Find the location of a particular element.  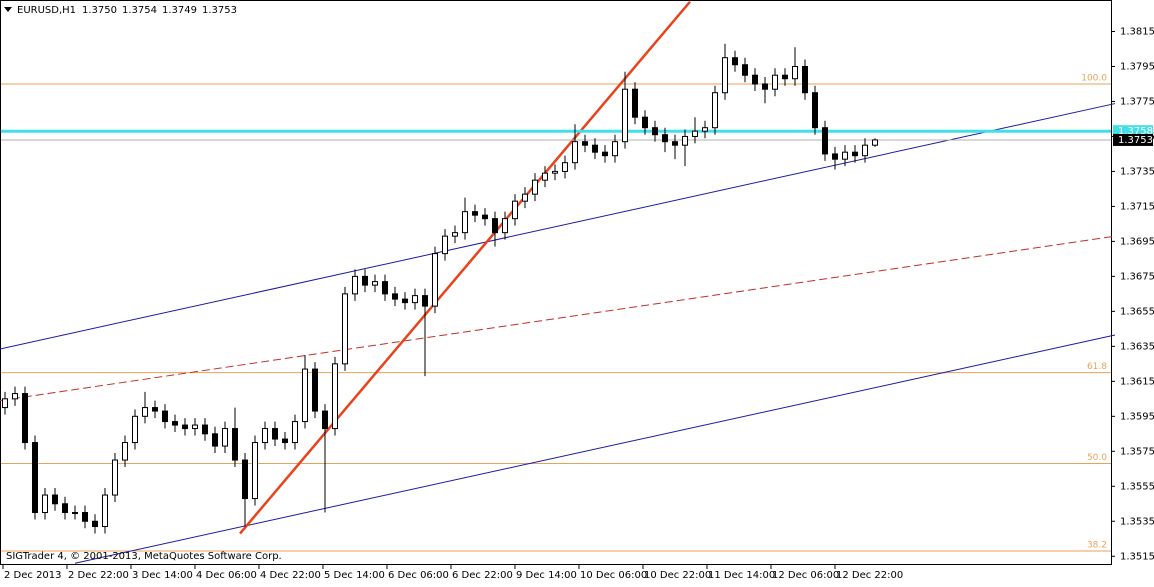

x-tick-label: 2 Dec 22:00 is located at coordinates (98, 575).